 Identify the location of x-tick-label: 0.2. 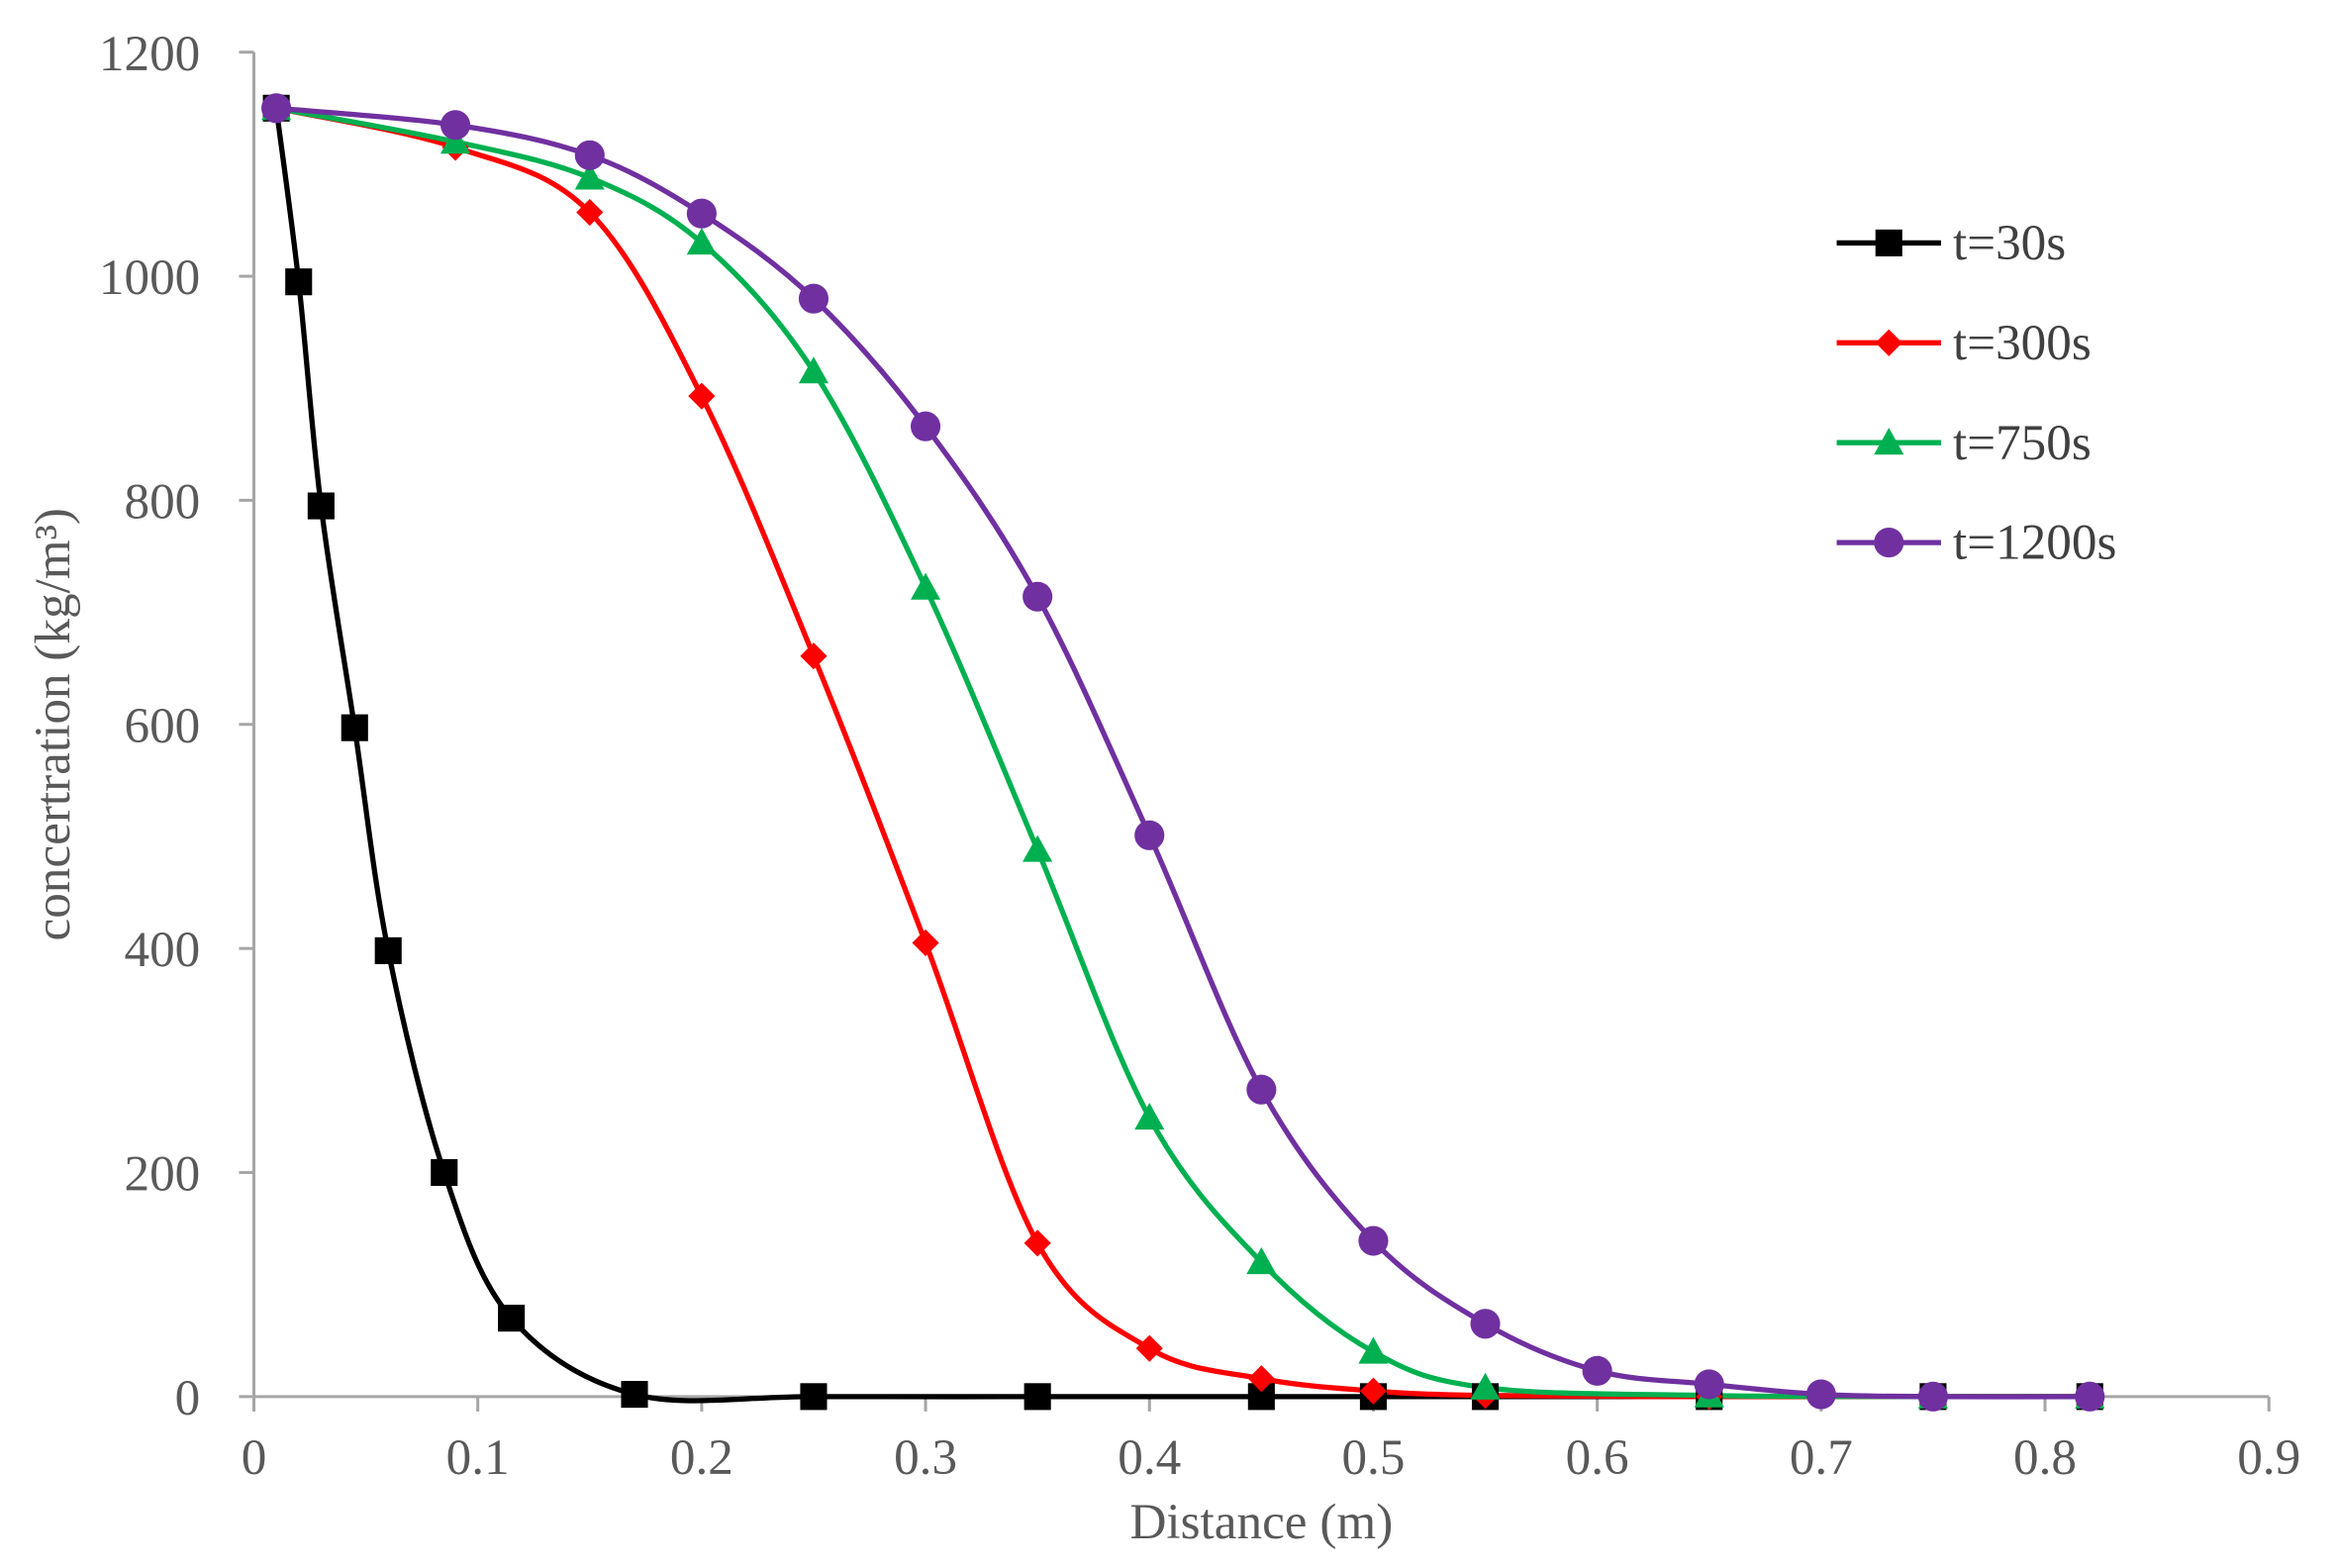
(701, 1457).